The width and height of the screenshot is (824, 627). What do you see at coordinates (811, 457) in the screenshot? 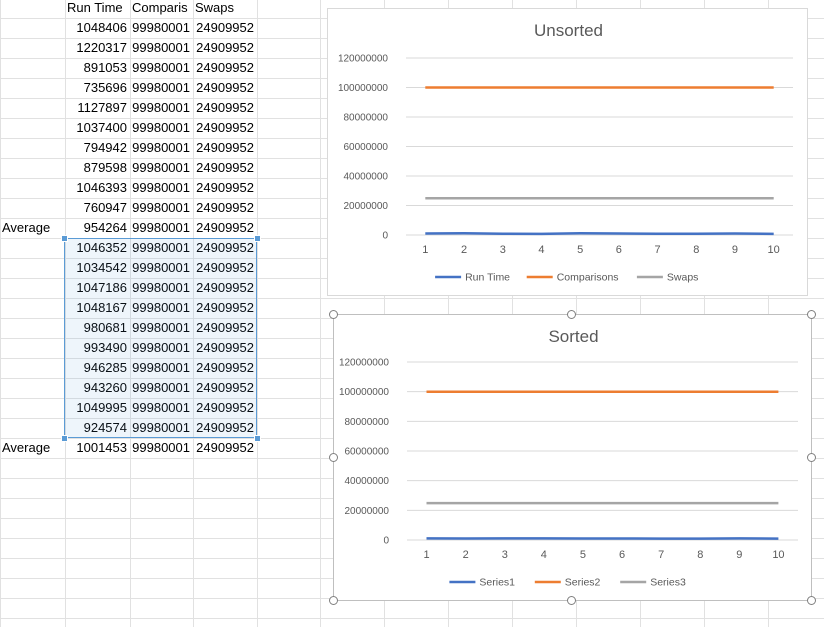
I see `chart-resize-handle-mr` at bounding box center [811, 457].